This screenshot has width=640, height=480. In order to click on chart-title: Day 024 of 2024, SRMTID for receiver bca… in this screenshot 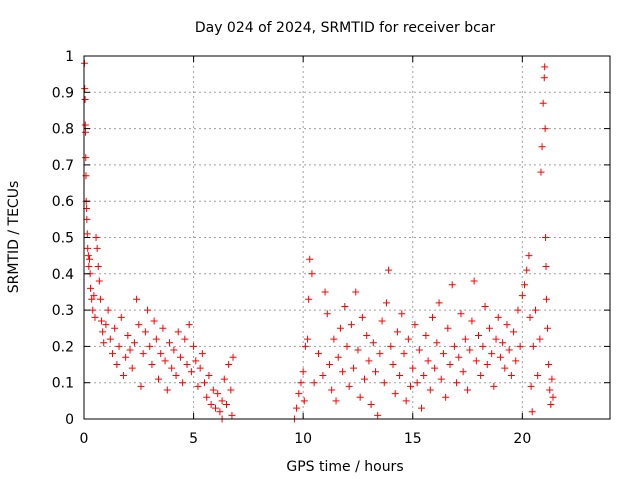, I will do `click(345, 28)`.